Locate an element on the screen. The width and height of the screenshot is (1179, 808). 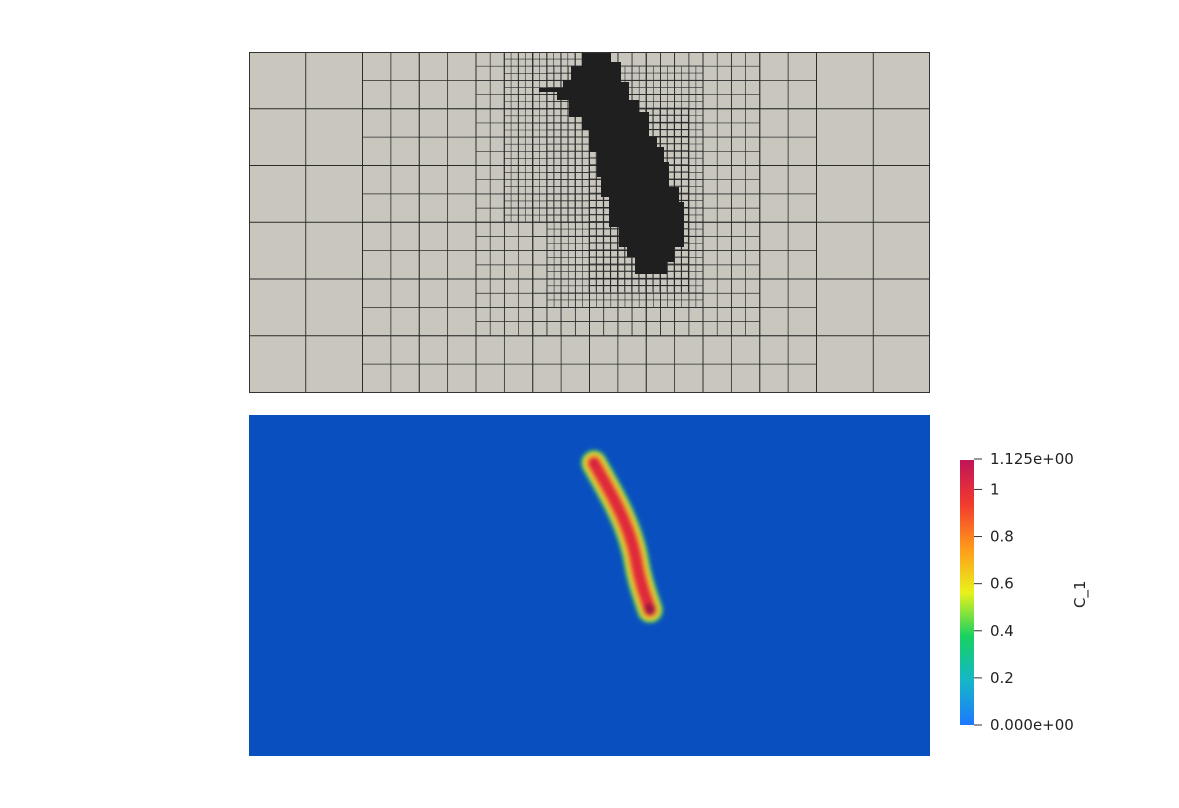
crack-band is located at coordinates (622, 536).